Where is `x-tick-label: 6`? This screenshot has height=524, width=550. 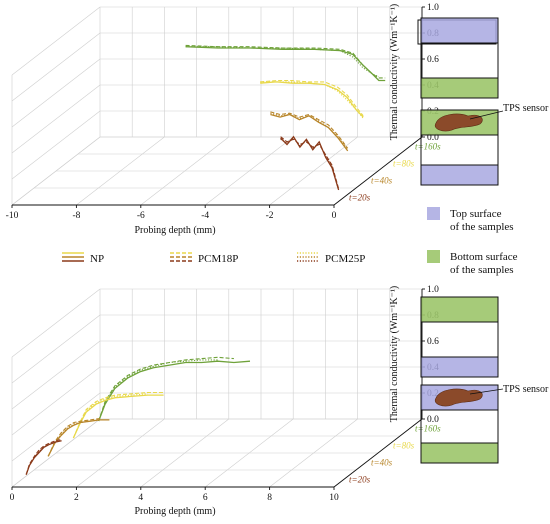 x-tick-label: 6 is located at coordinates (205, 498).